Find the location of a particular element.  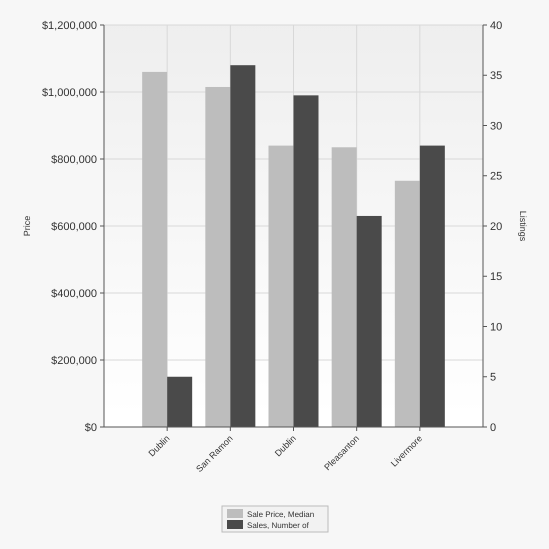

legend-label: Sale Price, Median is located at coordinates (280, 514).